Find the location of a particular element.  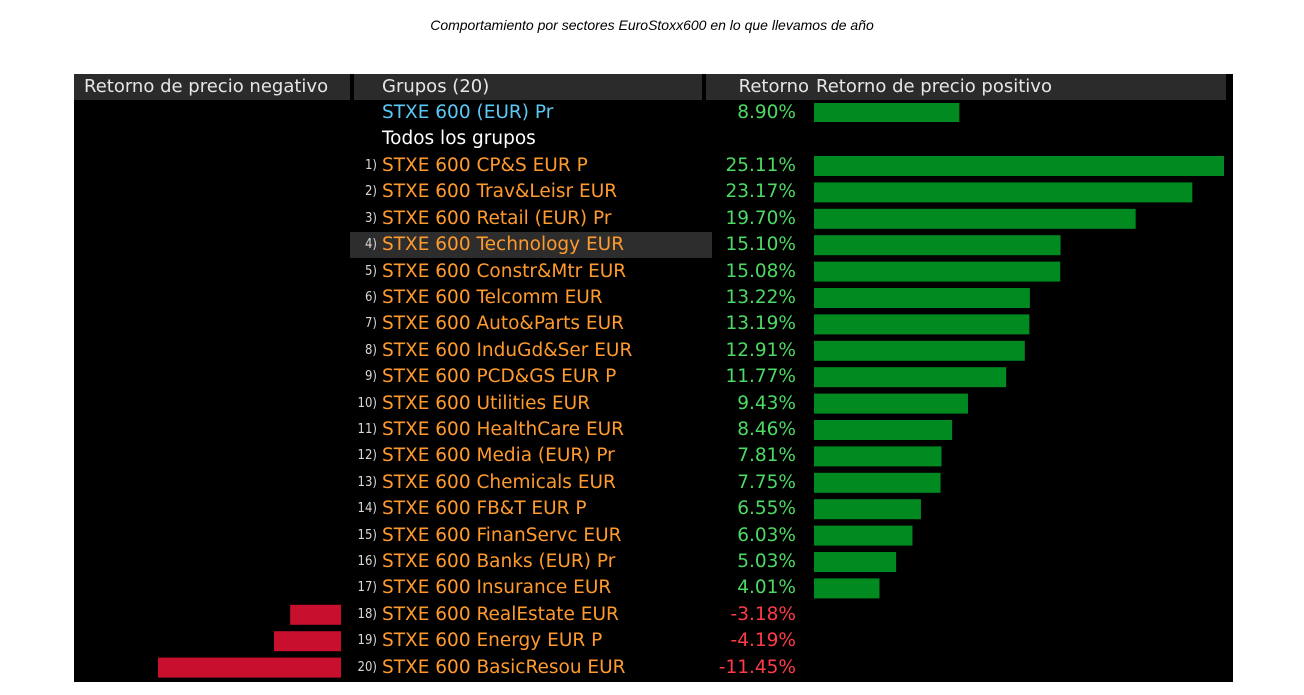

group-name: STXE 600 Auto&Parts EUR is located at coordinates (503, 324).